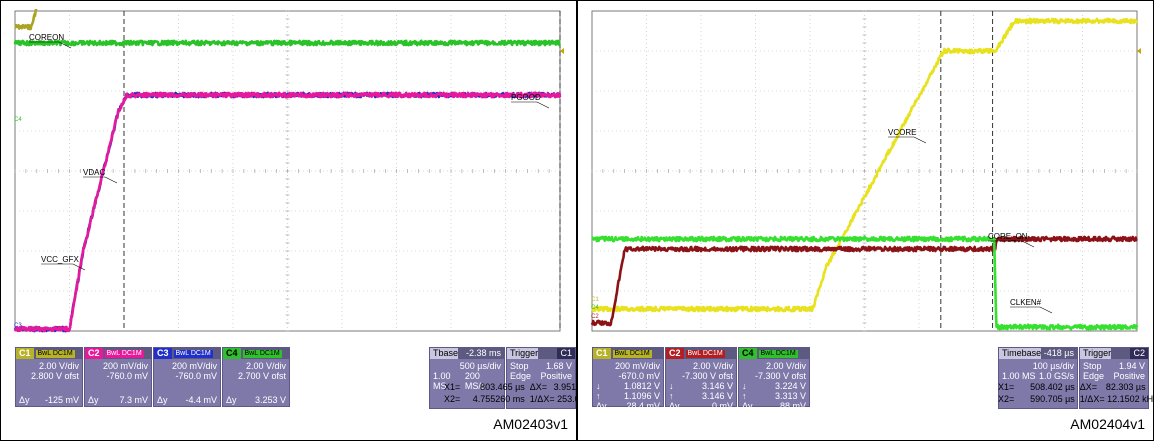 The height and width of the screenshot is (441, 1154). Describe the element at coordinates (1139, 353) in the screenshot. I see `trigger-channel: C2` at that location.